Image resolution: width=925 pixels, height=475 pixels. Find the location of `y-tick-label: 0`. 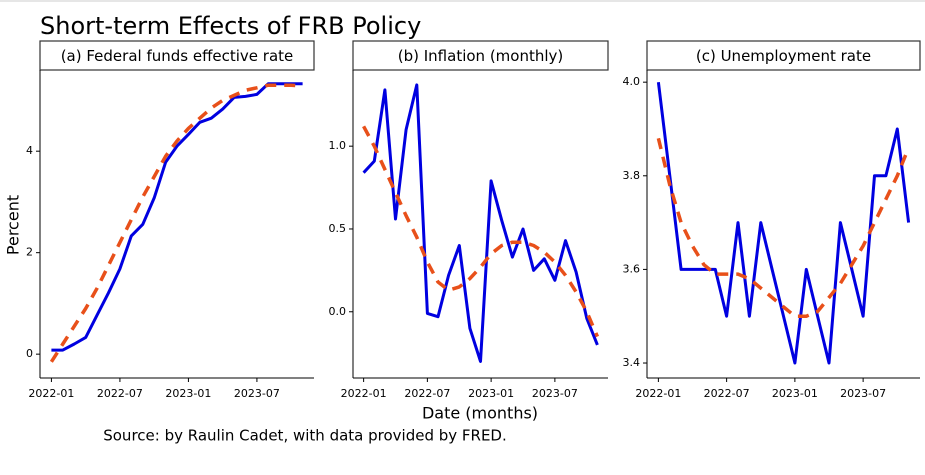

y-tick-label: 0 is located at coordinates (29, 353).